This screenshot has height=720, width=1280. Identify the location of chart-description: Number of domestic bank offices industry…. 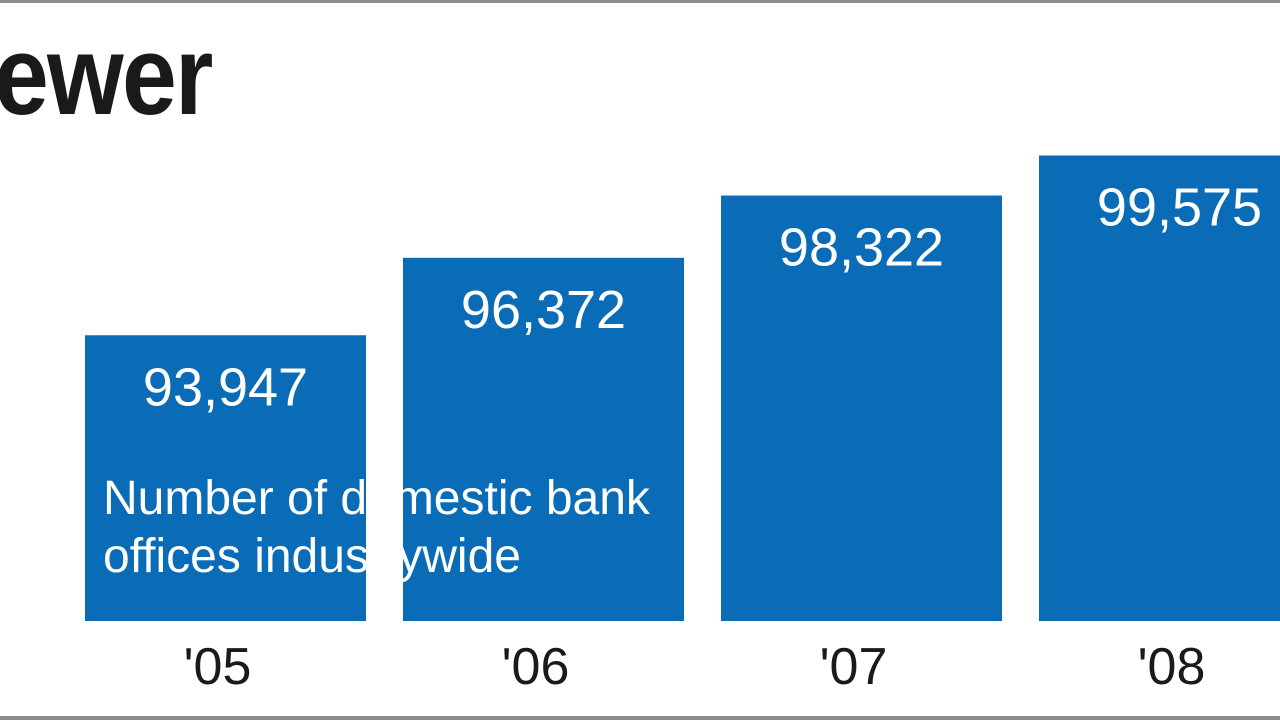
(376, 528).